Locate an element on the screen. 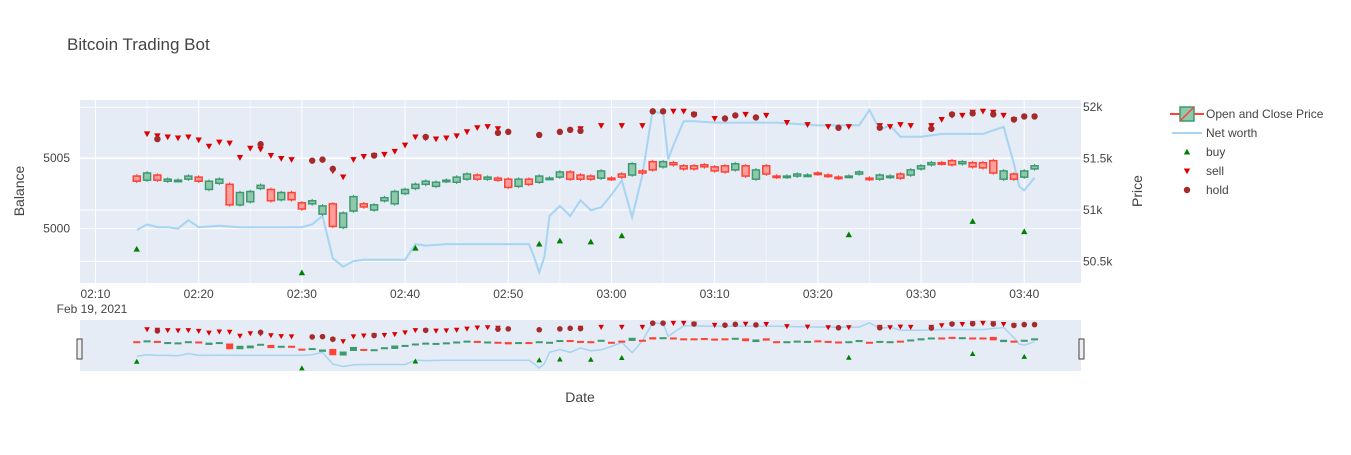  x-axis-title: Date is located at coordinates (580, 397).